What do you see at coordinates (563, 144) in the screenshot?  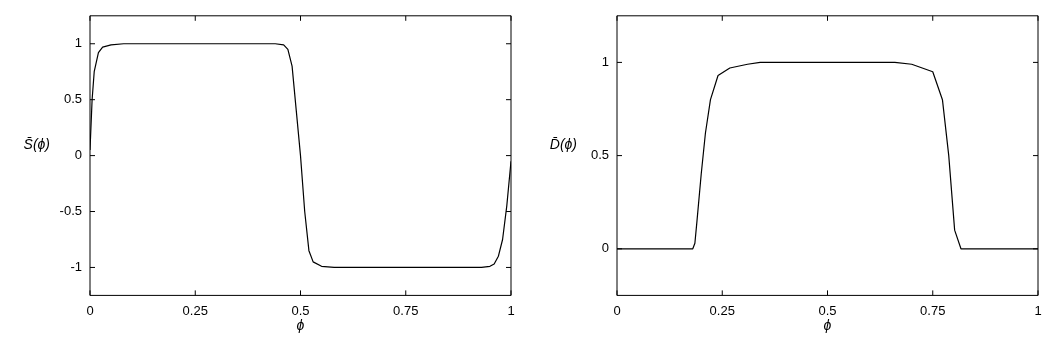 I see `y-axis-title: D̄(ϕ)` at bounding box center [563, 144].